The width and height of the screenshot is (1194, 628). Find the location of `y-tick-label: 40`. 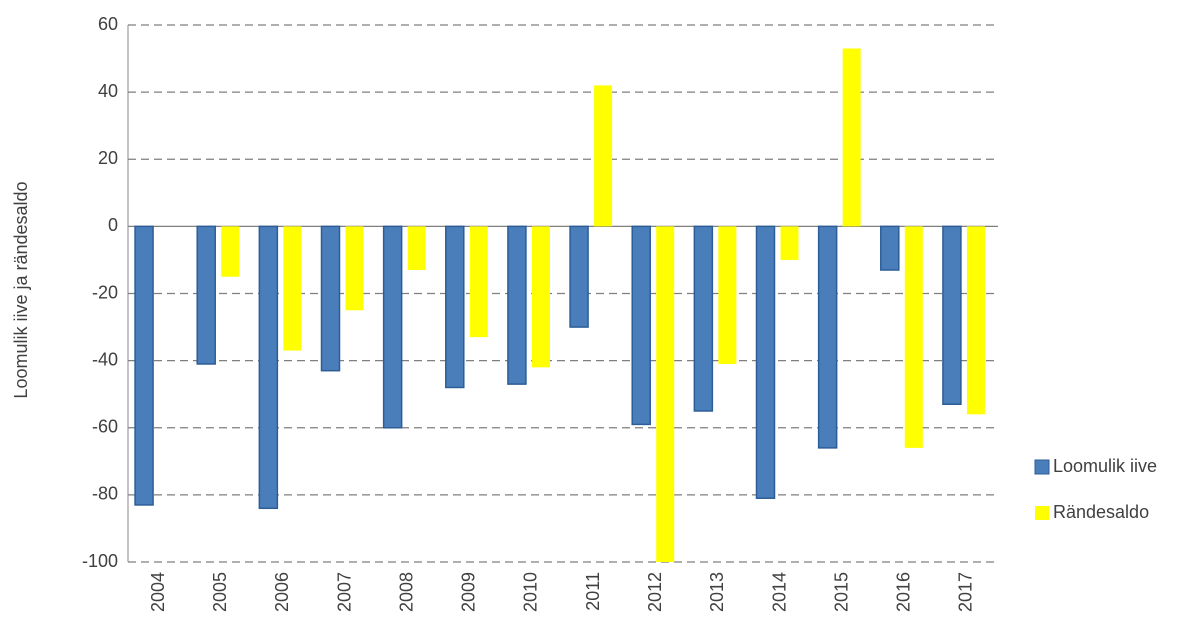

y-tick-label: 40 is located at coordinates (108, 91).